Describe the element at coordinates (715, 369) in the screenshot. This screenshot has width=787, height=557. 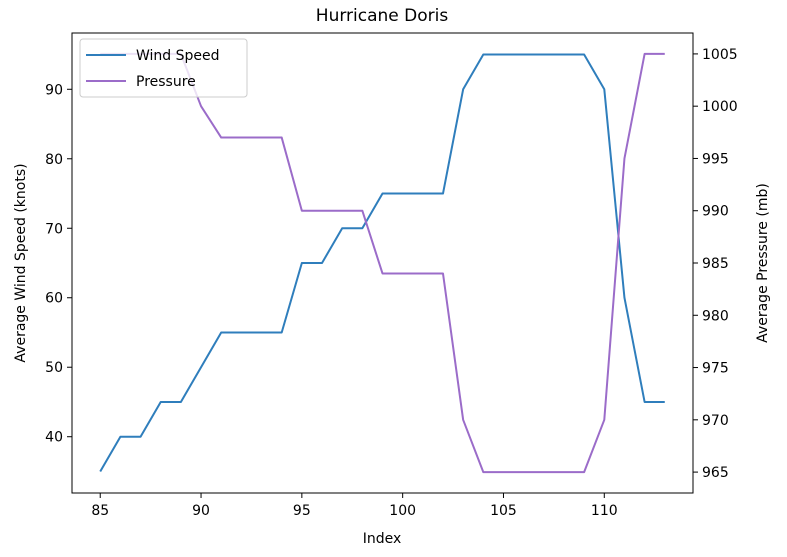
I see `y-right-tick-label: 975` at that location.